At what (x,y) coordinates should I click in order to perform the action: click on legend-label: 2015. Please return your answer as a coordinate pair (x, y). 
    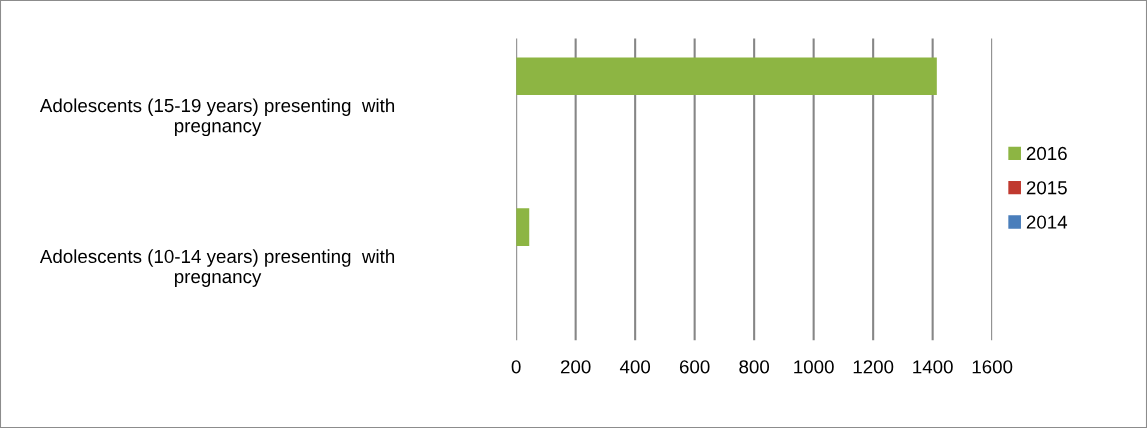
    Looking at the image, I should click on (1046, 188).